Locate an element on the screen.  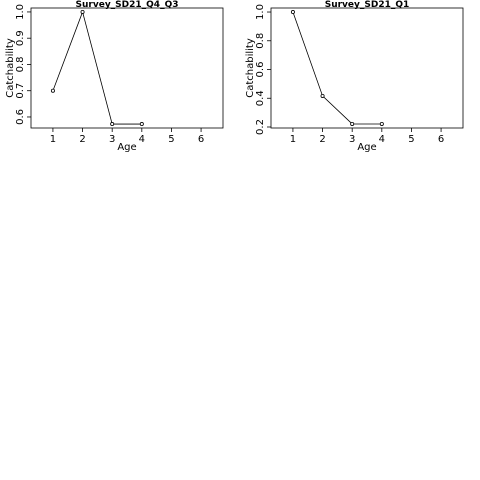
y-tick-label: 0.9 is located at coordinates (20, 38).